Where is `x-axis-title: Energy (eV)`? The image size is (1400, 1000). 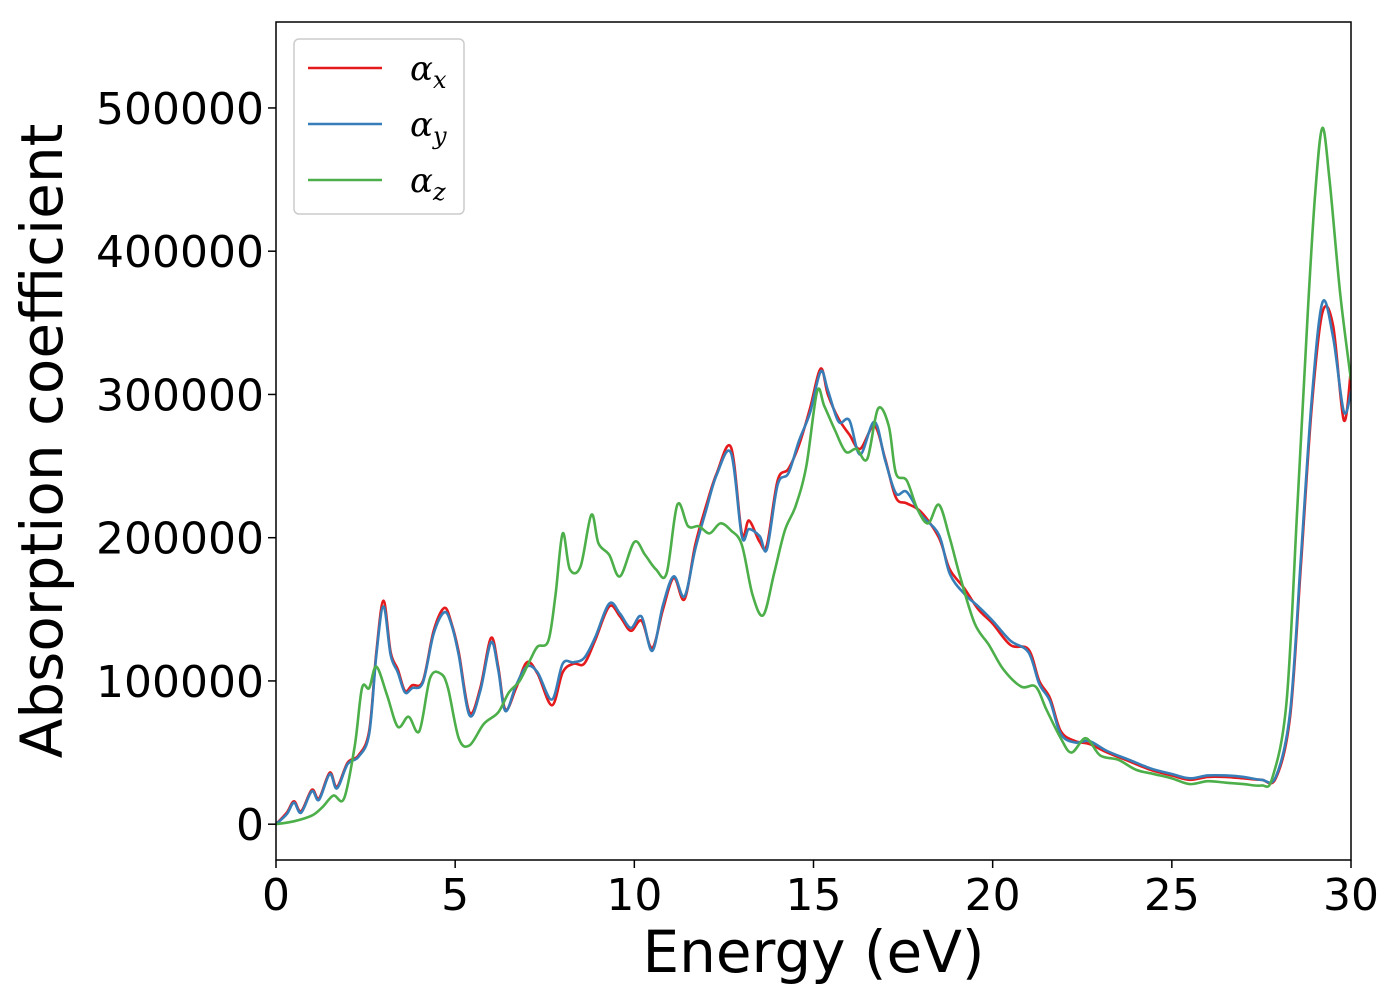 x-axis-title: Energy (eV) is located at coordinates (813, 952).